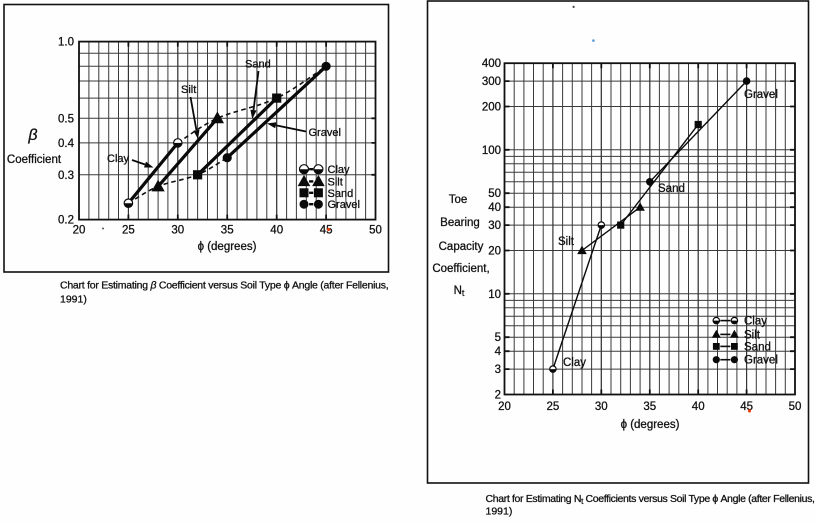 This screenshot has height=523, width=816. Describe the element at coordinates (491, 108) in the screenshot. I see `svg-text: 200` at that location.